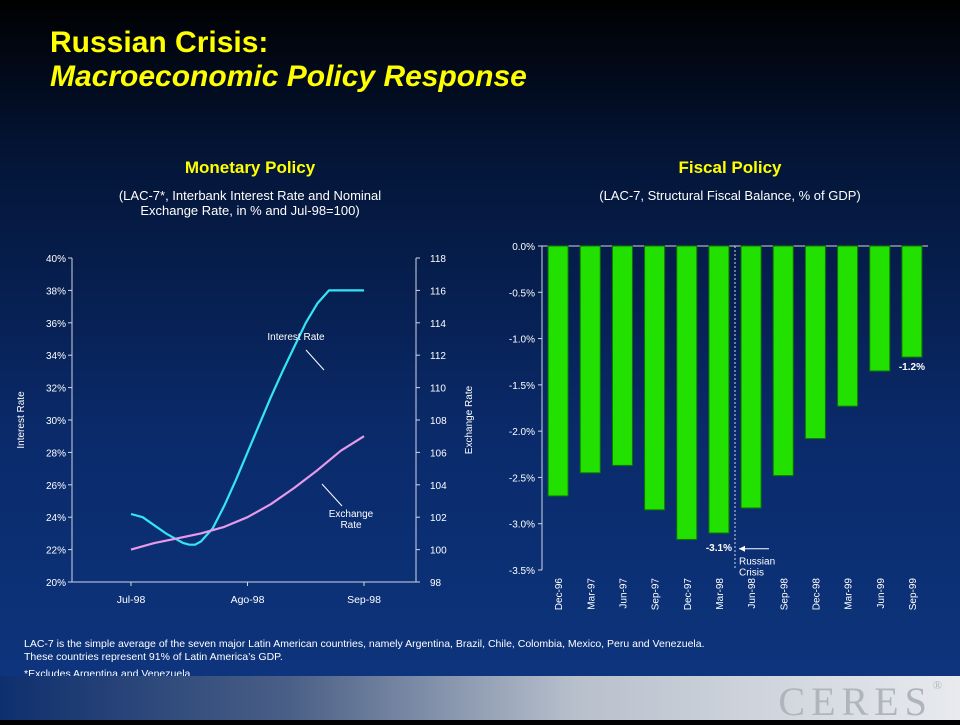  I want to click on y-tick-label: -1.5%, so click(522, 386).